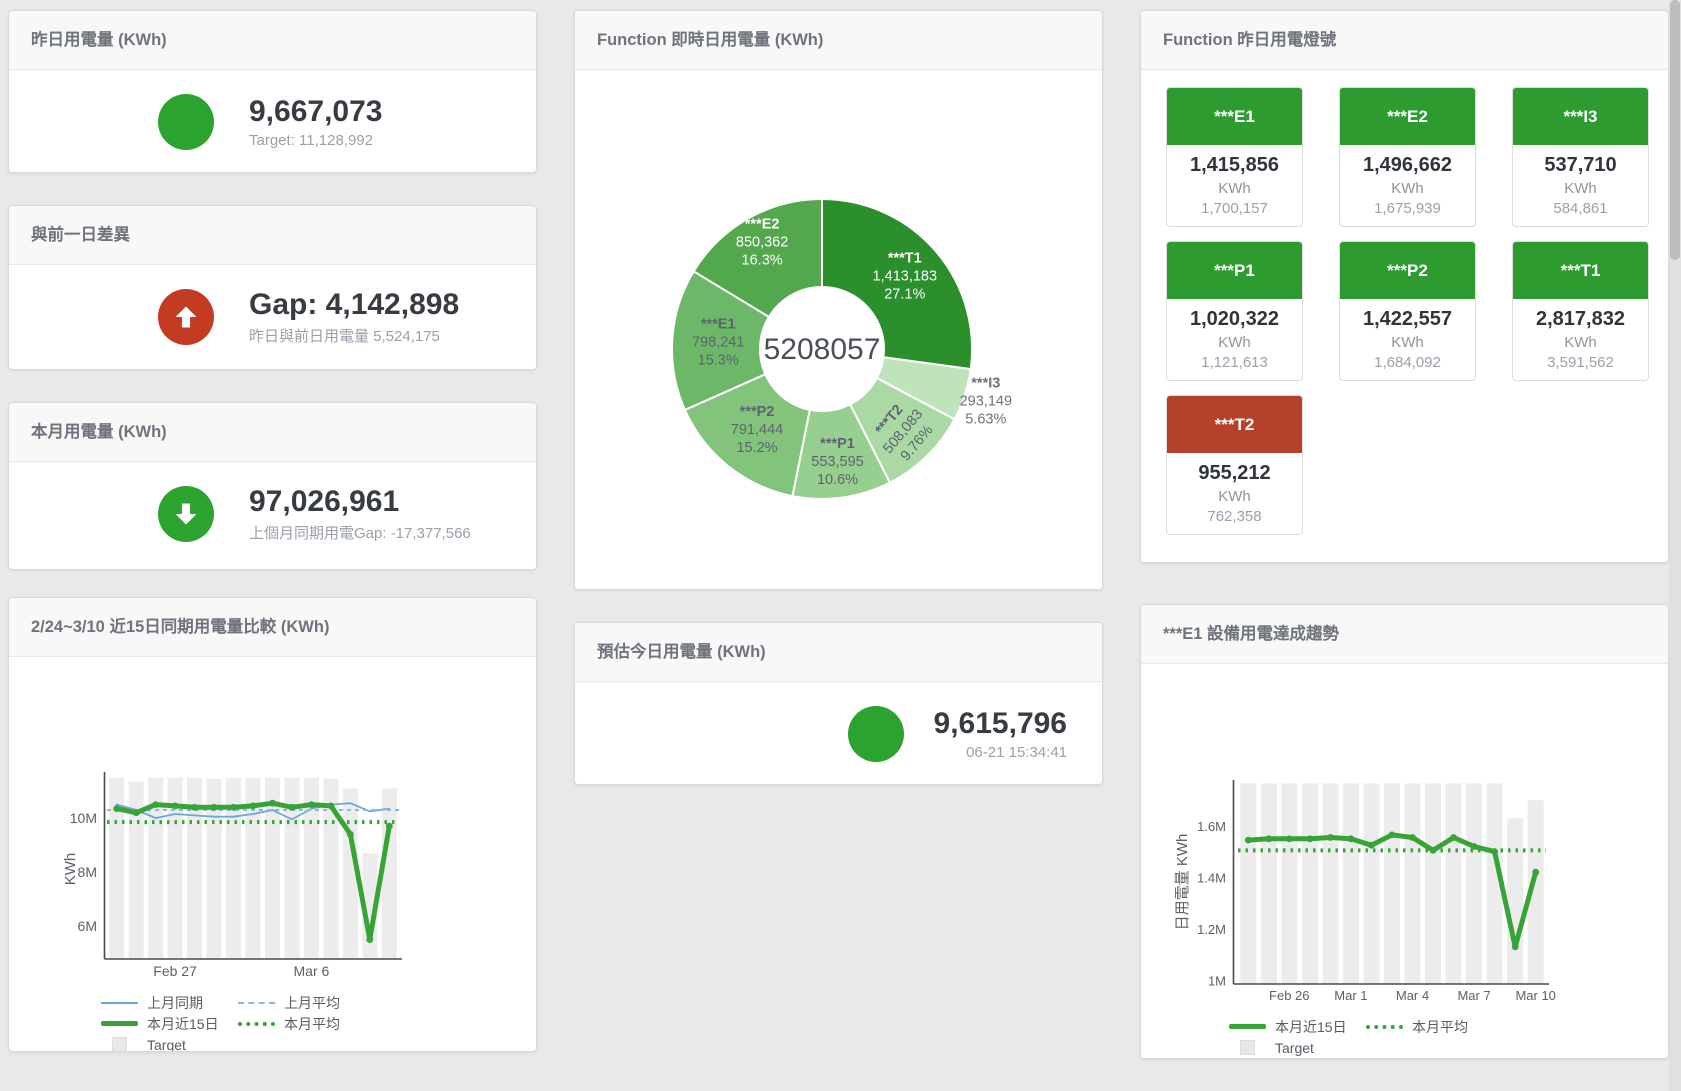  I want to click on legend-label: 上月平均, so click(312, 1002).